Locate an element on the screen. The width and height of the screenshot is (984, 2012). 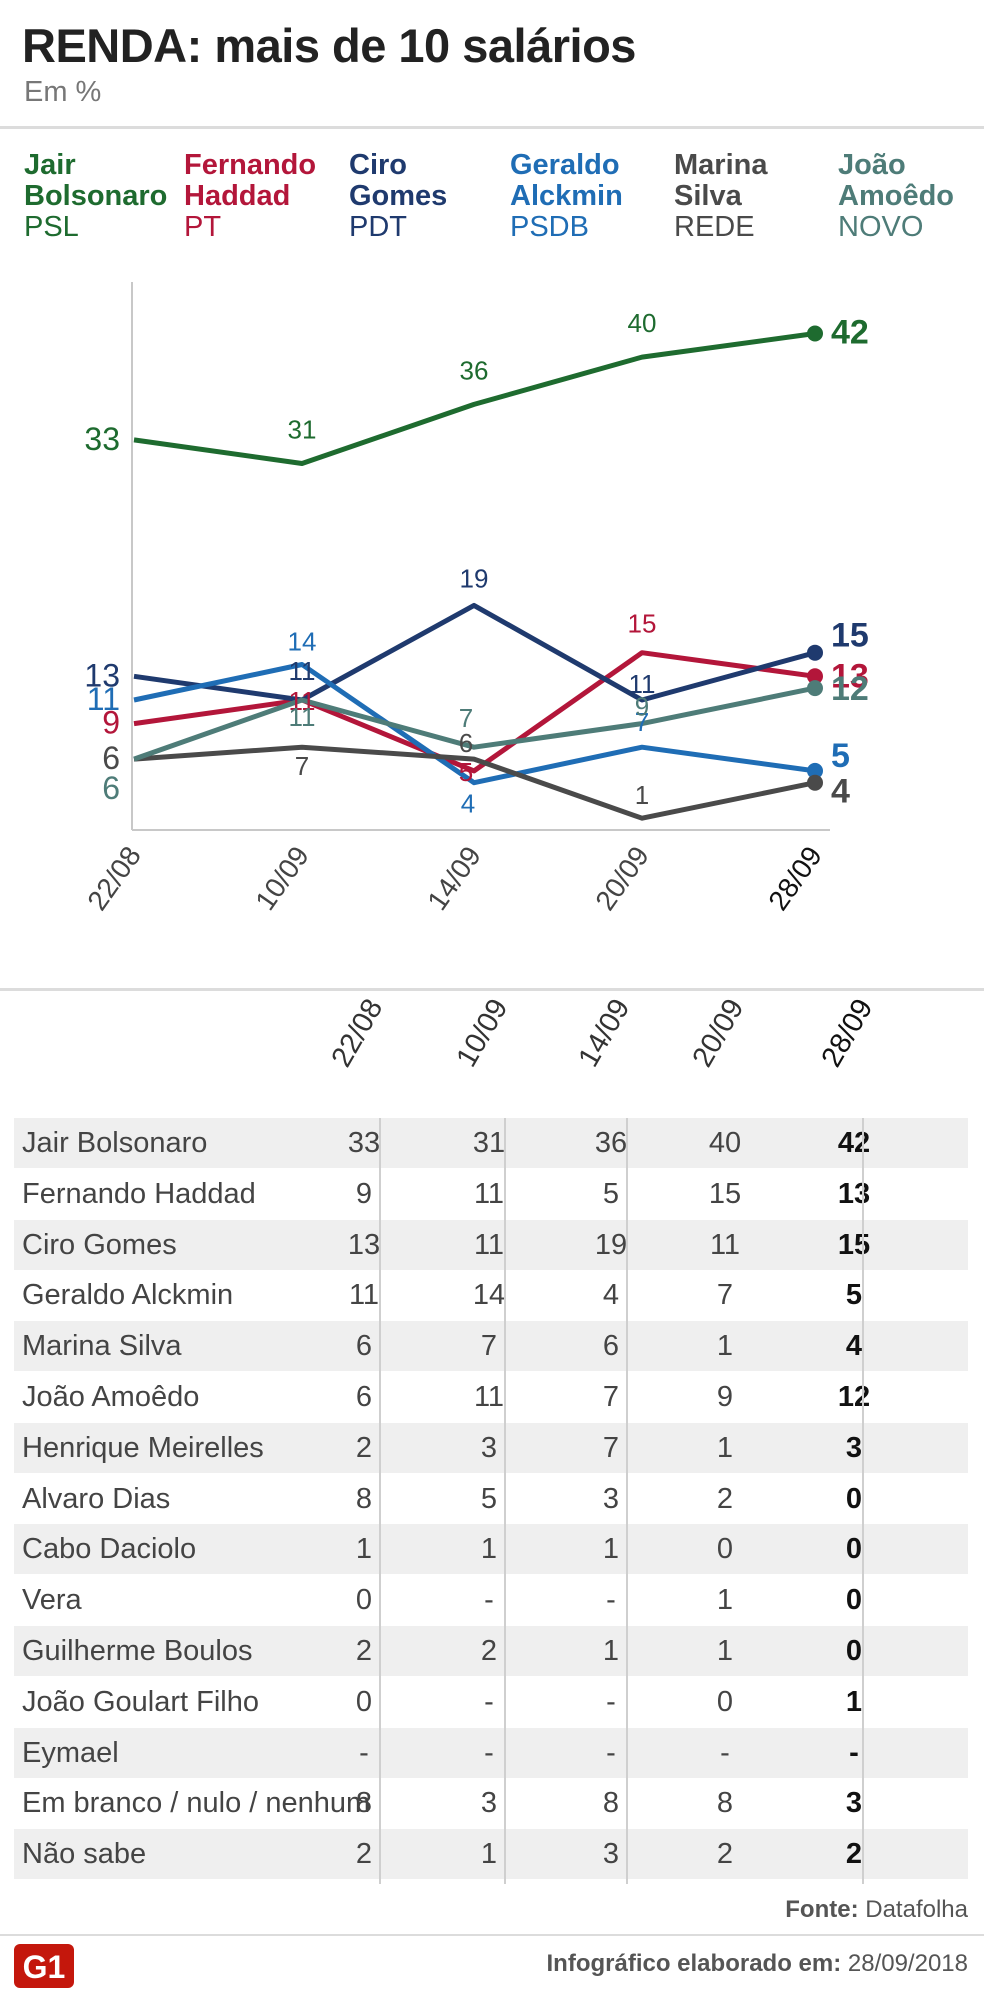
table-cell: 33 is located at coordinates (364, 1143).